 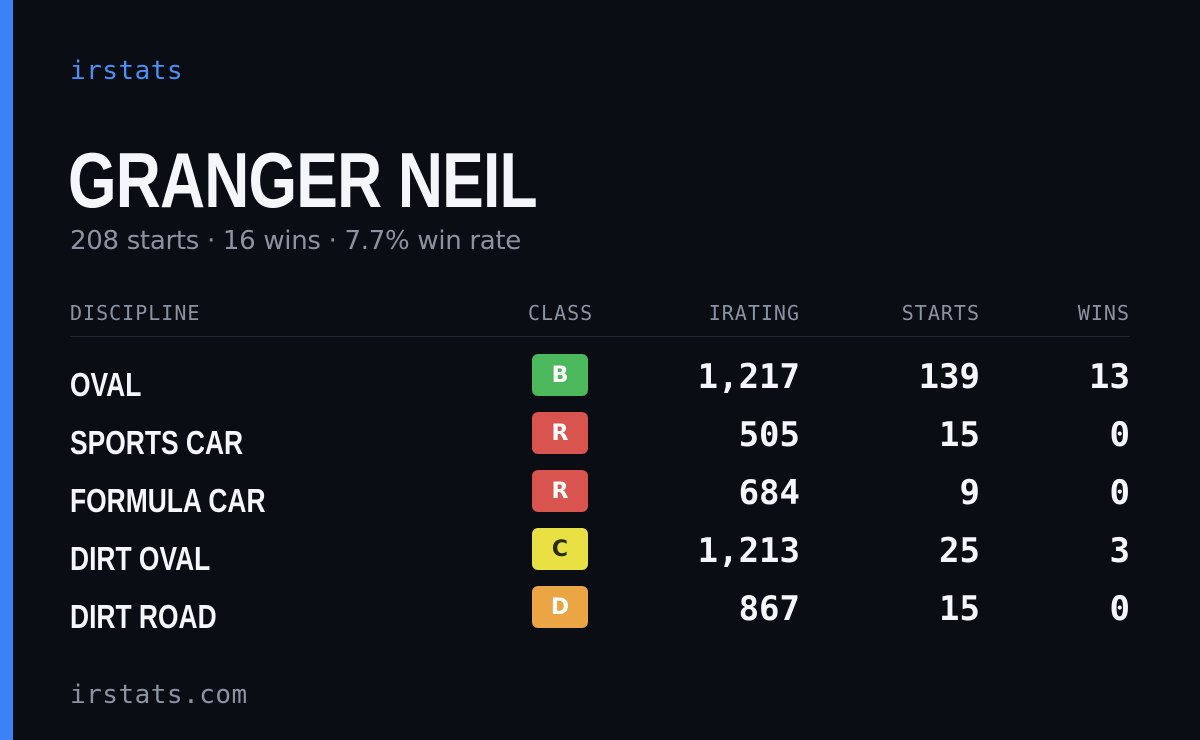 What do you see at coordinates (140, 558) in the screenshot?
I see `discipline-name: DIRT OVAL` at bounding box center [140, 558].